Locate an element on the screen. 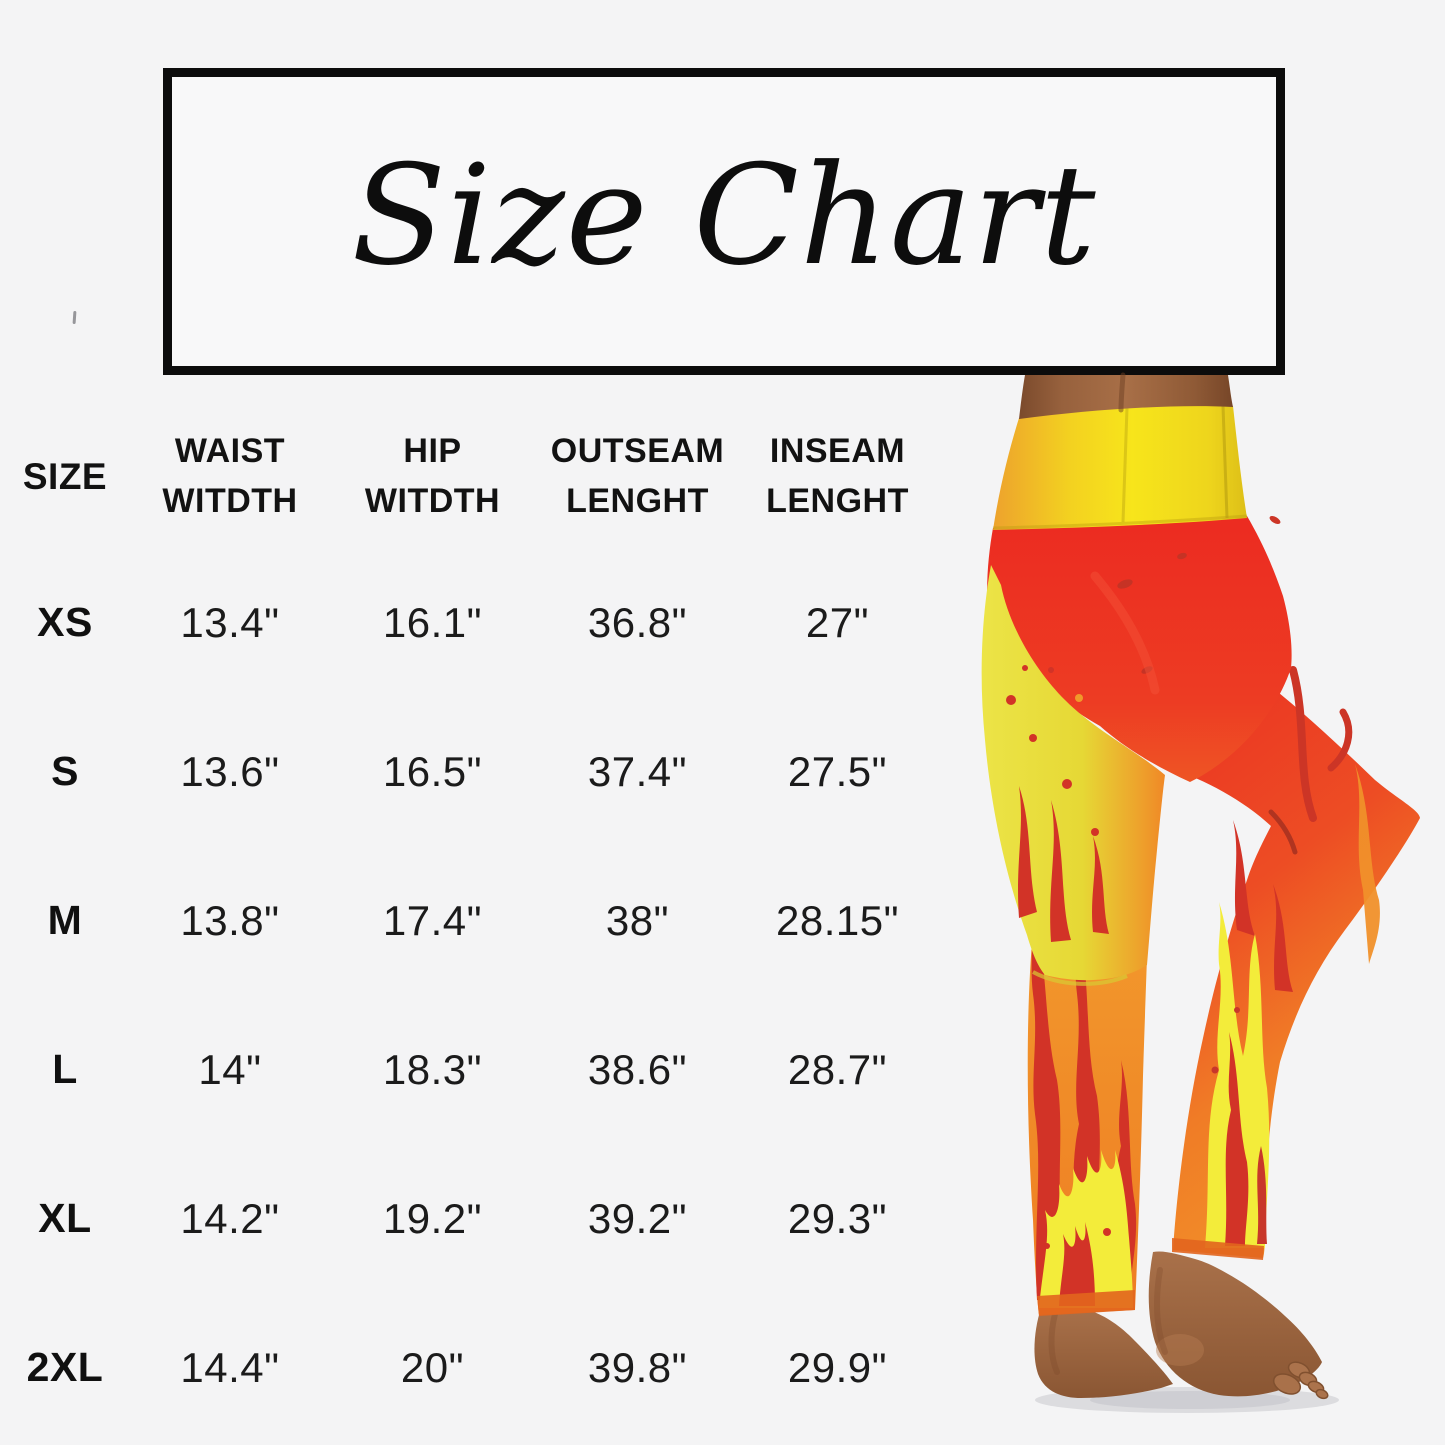  cell-outseam: 39.8" is located at coordinates (637, 1367).